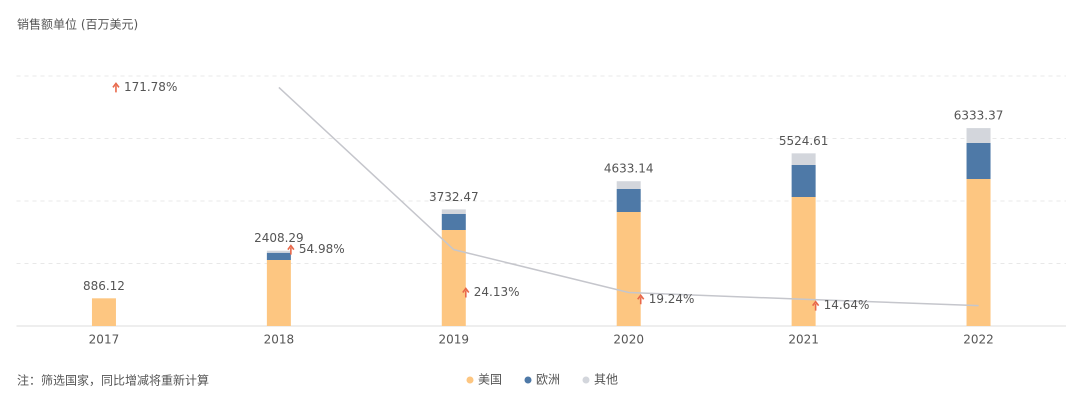  Describe the element at coordinates (606, 380) in the screenshot. I see `legend-label: 其他` at that location.